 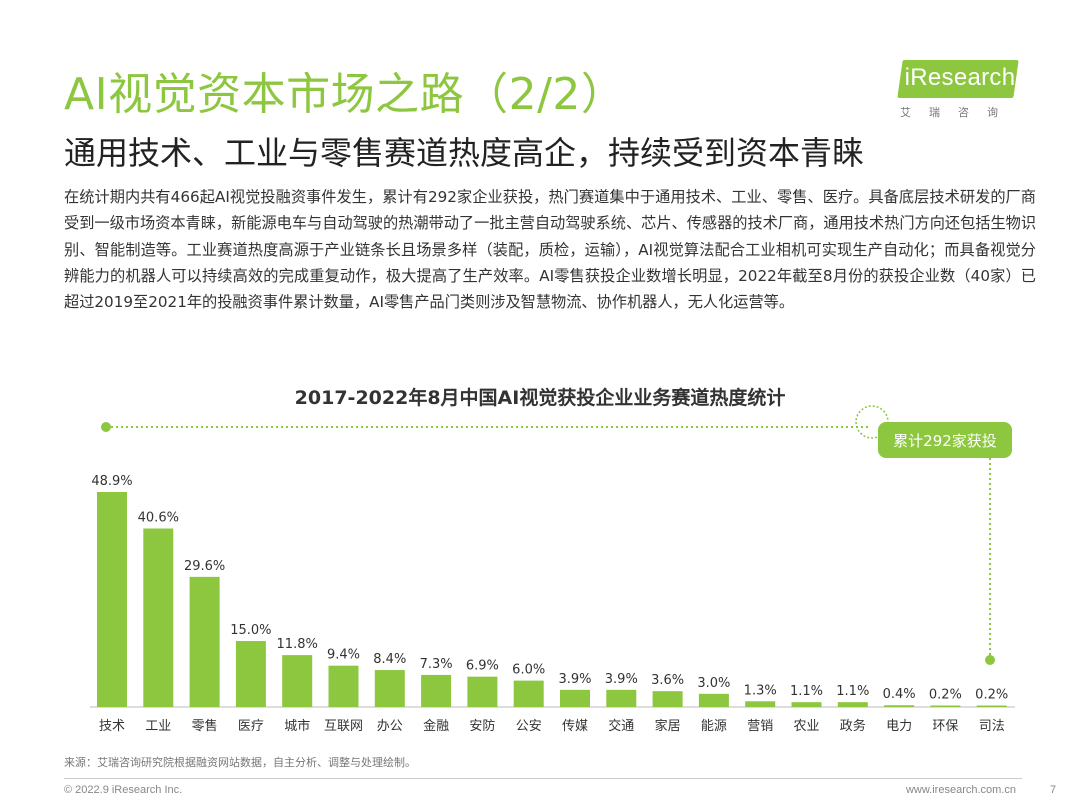 I want to click on value-label-9: 6.0%, so click(x=528, y=670).